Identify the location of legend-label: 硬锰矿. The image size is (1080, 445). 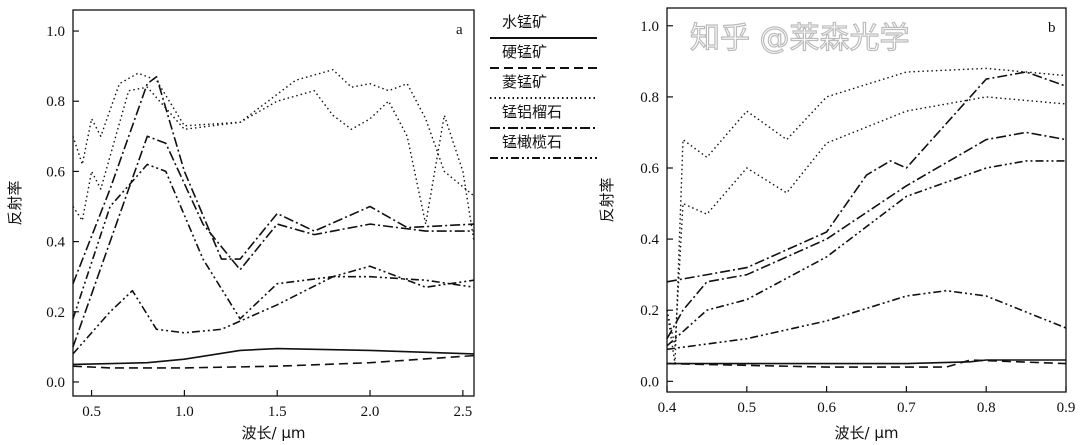
(524, 52).